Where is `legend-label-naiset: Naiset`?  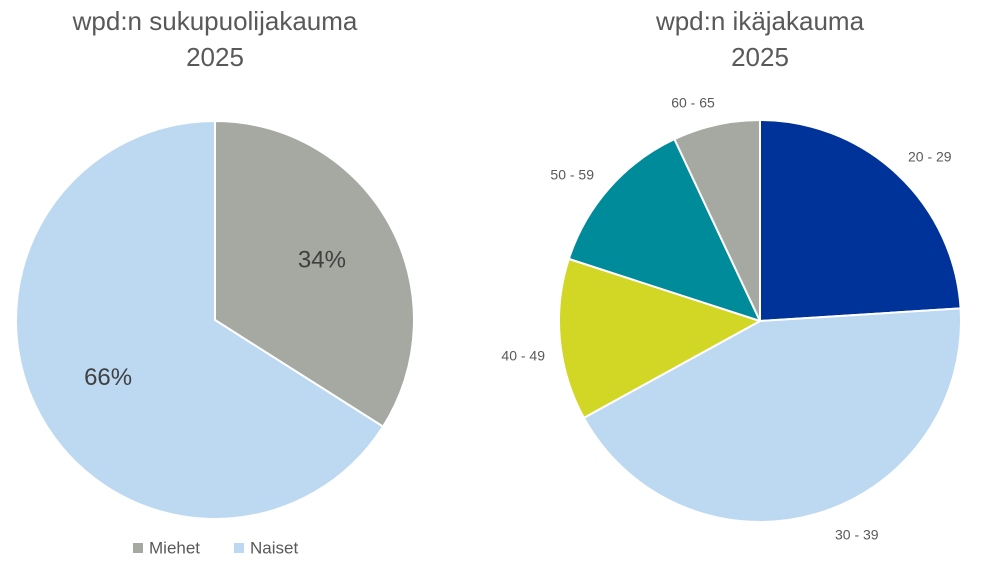 legend-label-naiset: Naiset is located at coordinates (274, 547).